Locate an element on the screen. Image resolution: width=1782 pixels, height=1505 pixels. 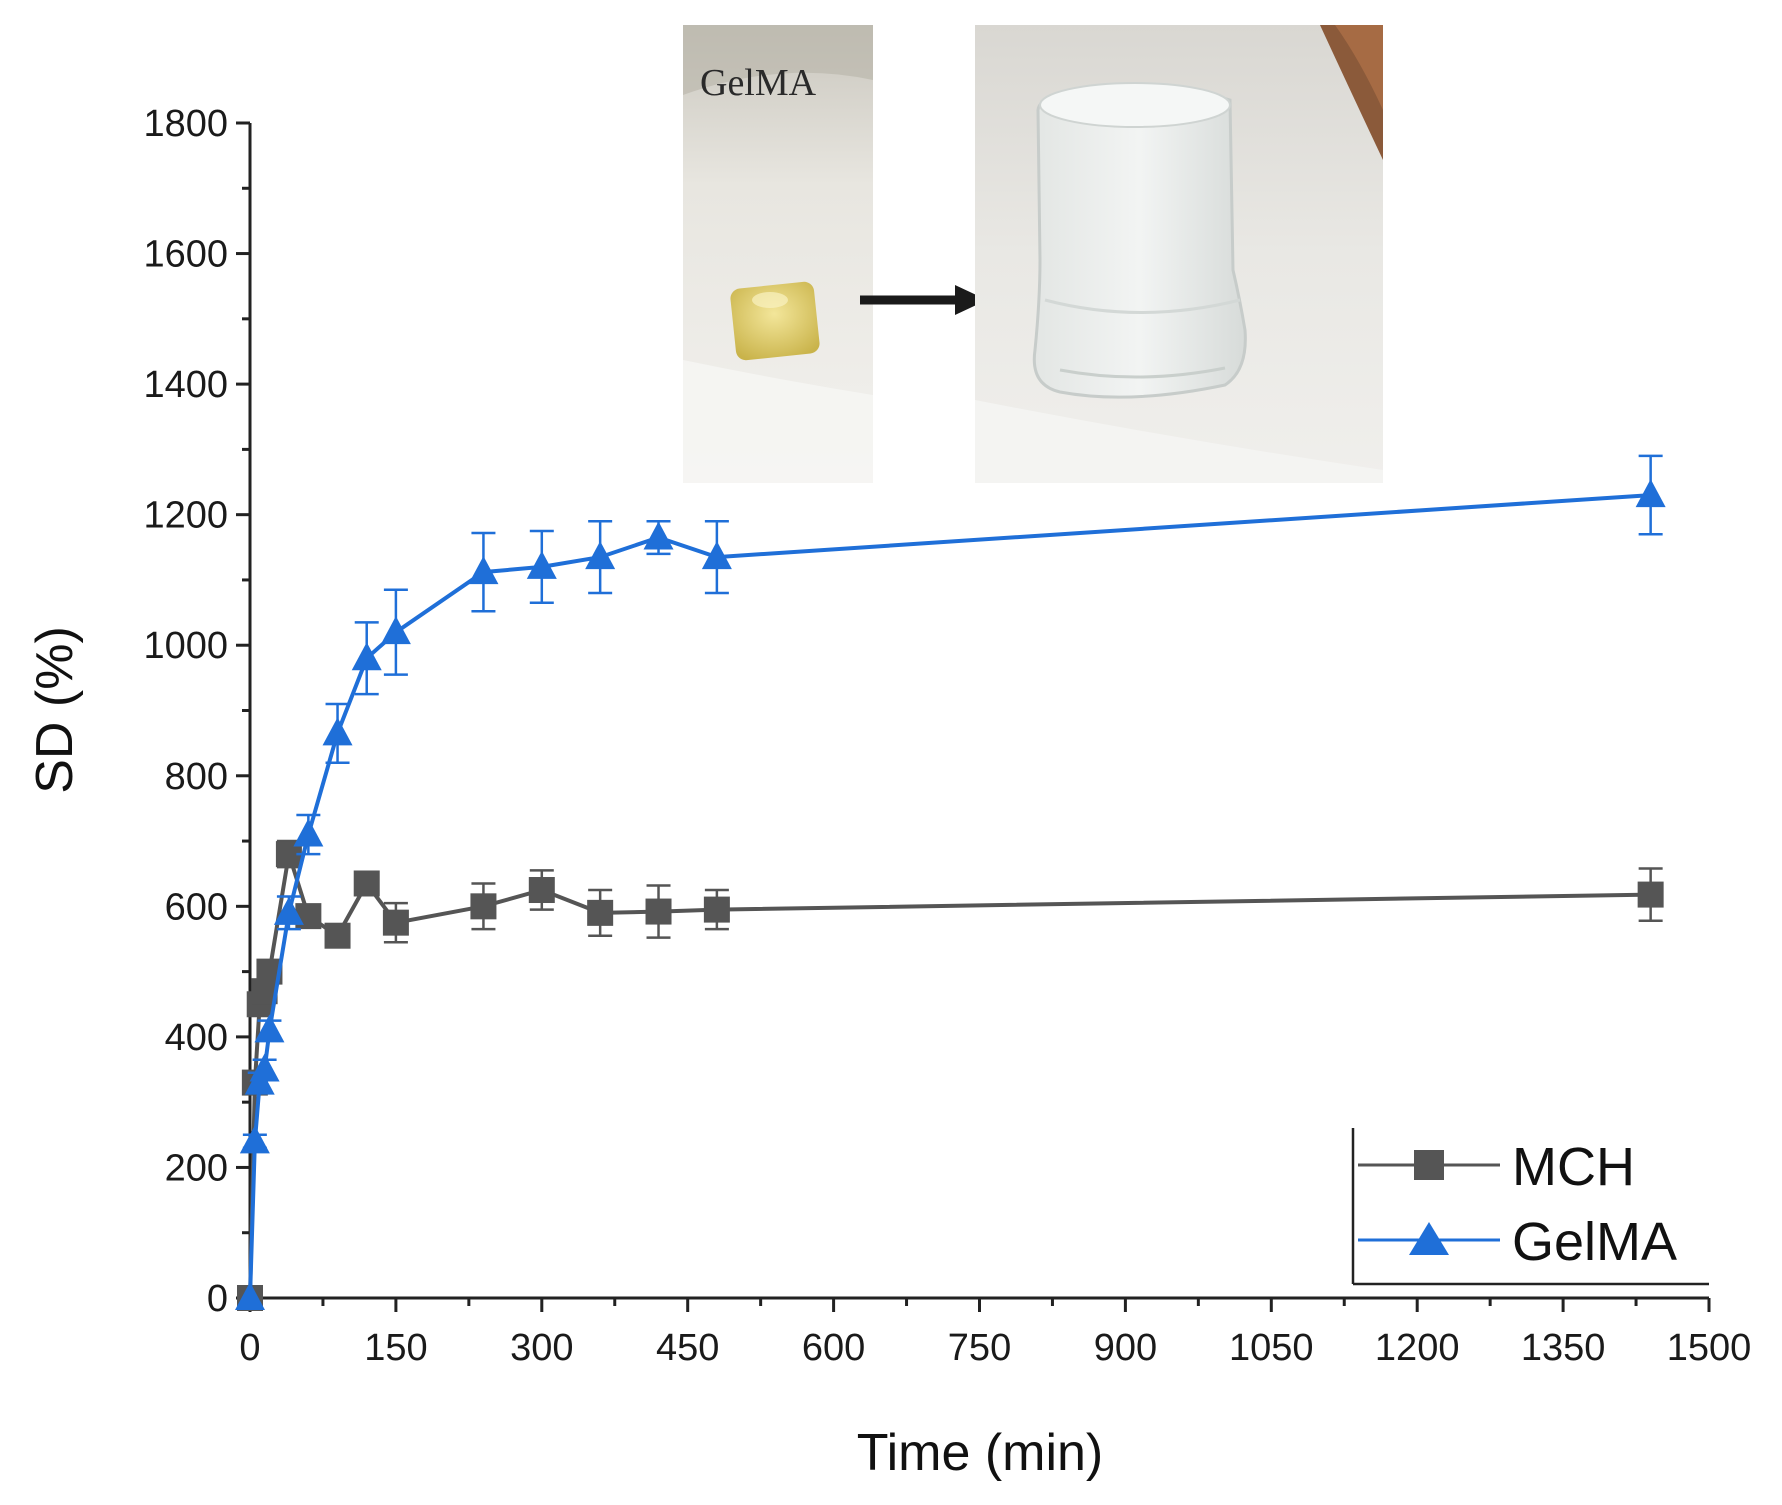
x-tick-label: 450 is located at coordinates (687, 1348).